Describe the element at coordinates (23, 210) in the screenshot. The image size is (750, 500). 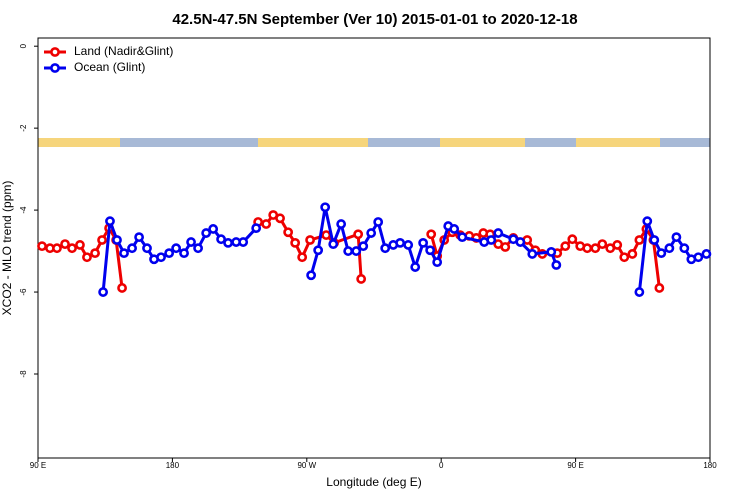
I see `y-tick-label: -4` at that location.